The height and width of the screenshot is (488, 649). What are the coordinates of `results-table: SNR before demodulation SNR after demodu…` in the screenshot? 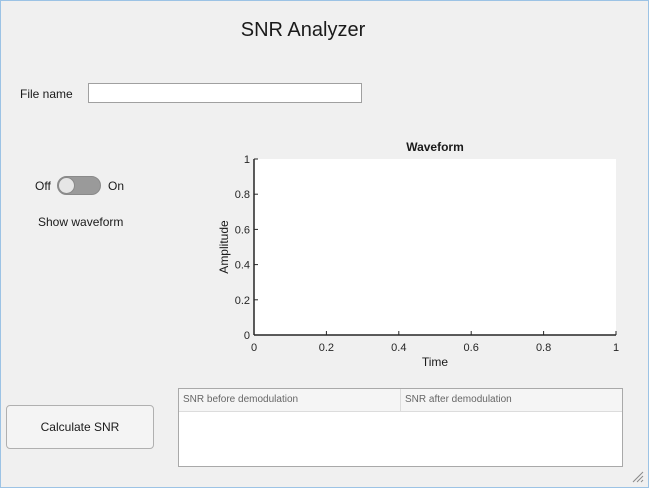 It's located at (400, 427).